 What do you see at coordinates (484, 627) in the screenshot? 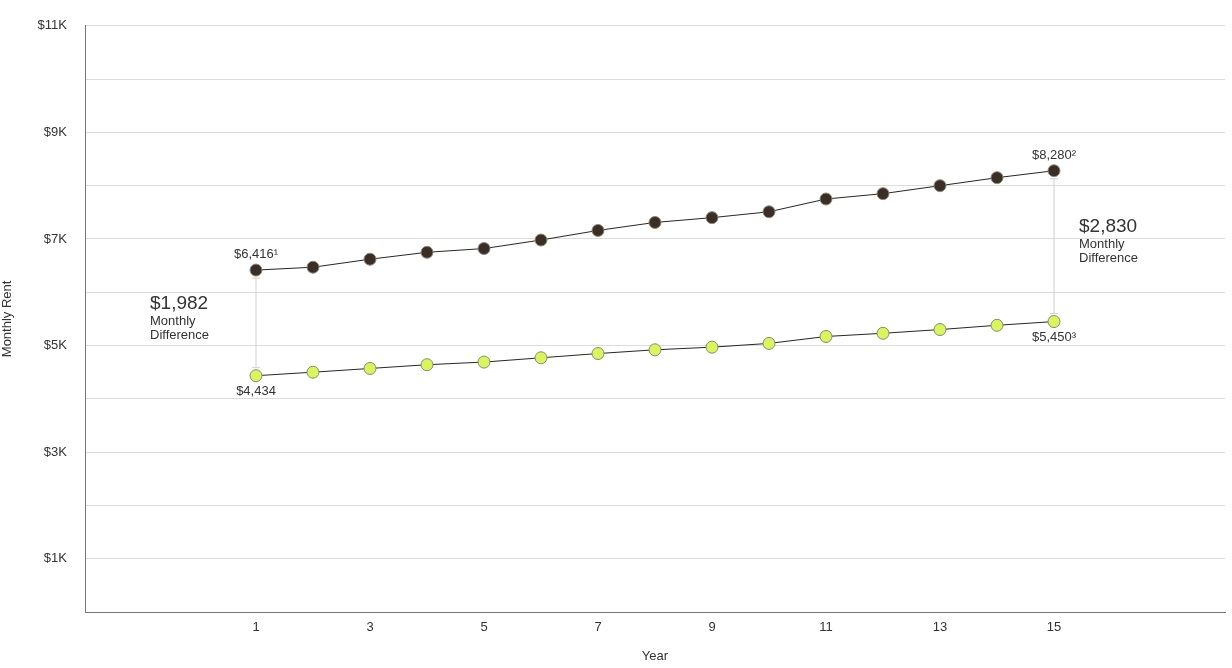
I see `x-tick-label: 5` at bounding box center [484, 627].